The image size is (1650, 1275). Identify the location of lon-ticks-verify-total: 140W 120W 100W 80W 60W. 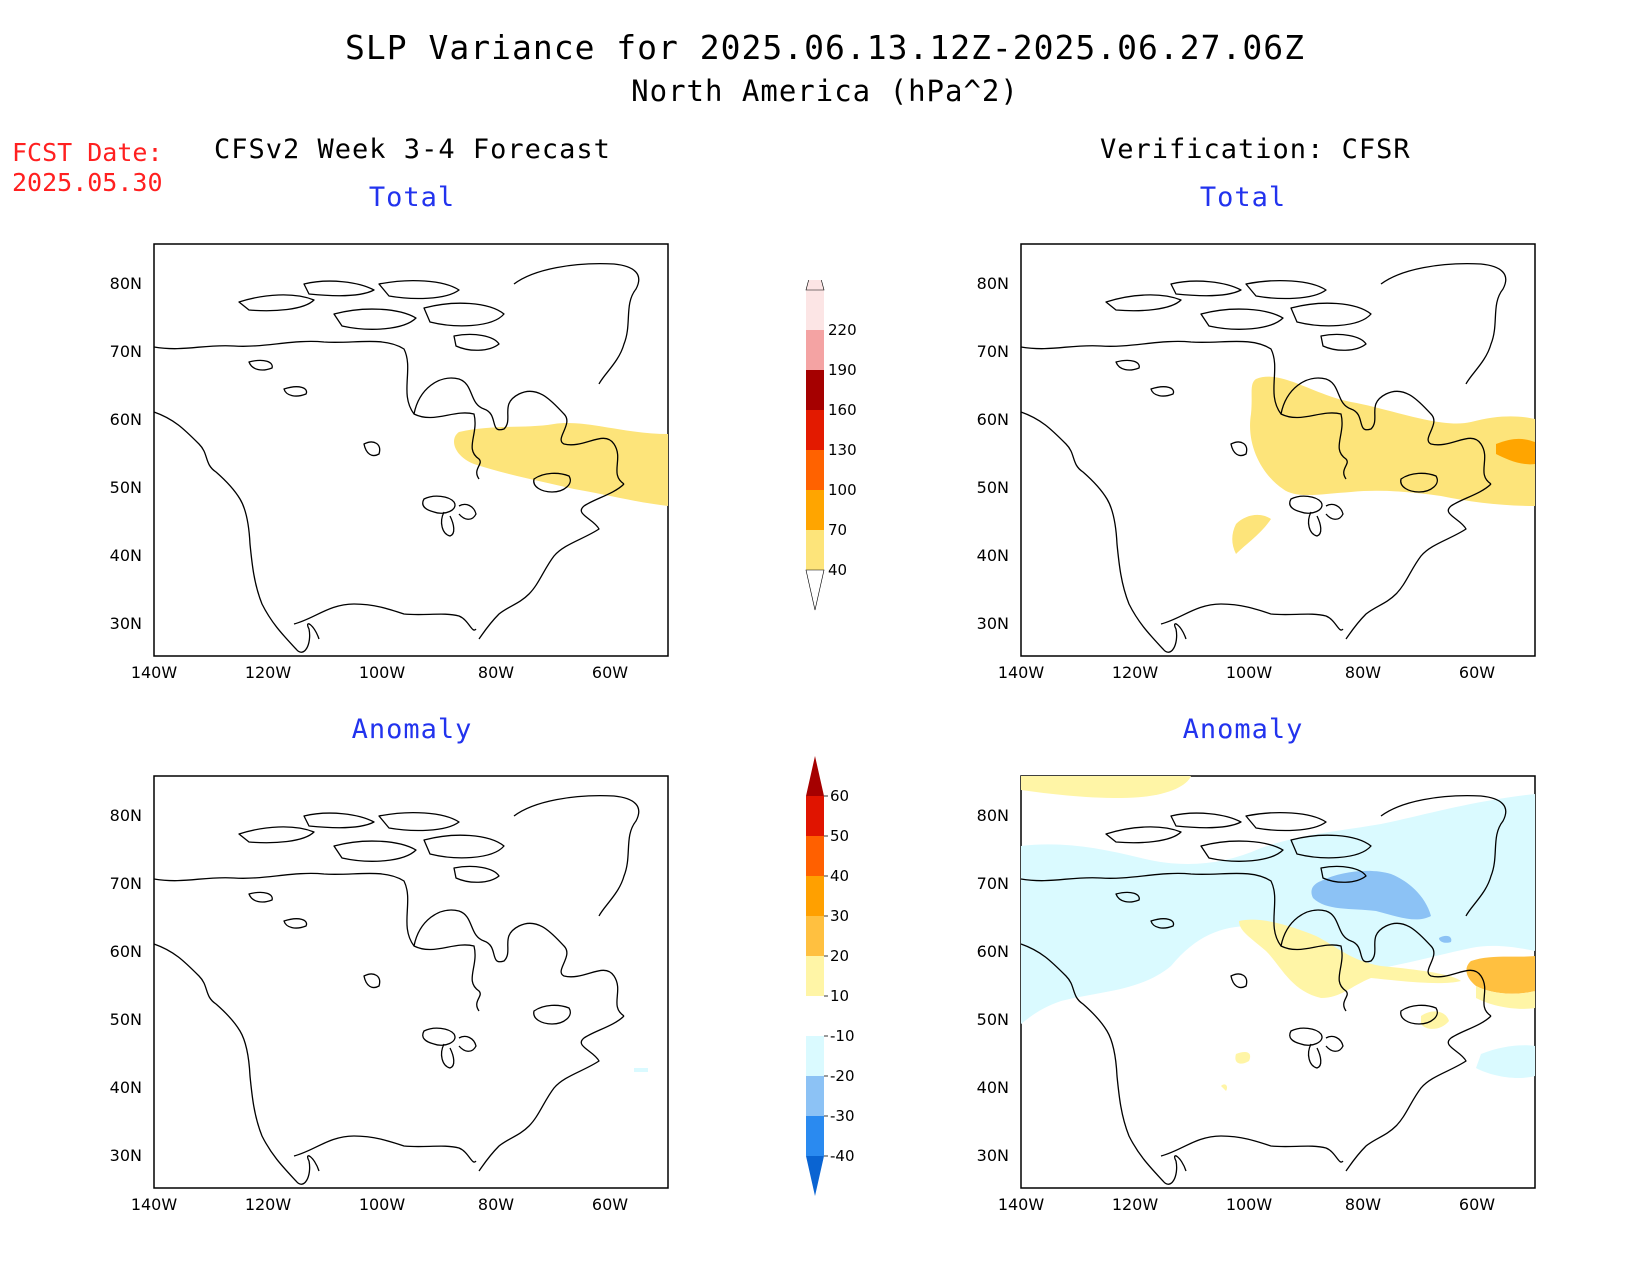
(1246, 672).